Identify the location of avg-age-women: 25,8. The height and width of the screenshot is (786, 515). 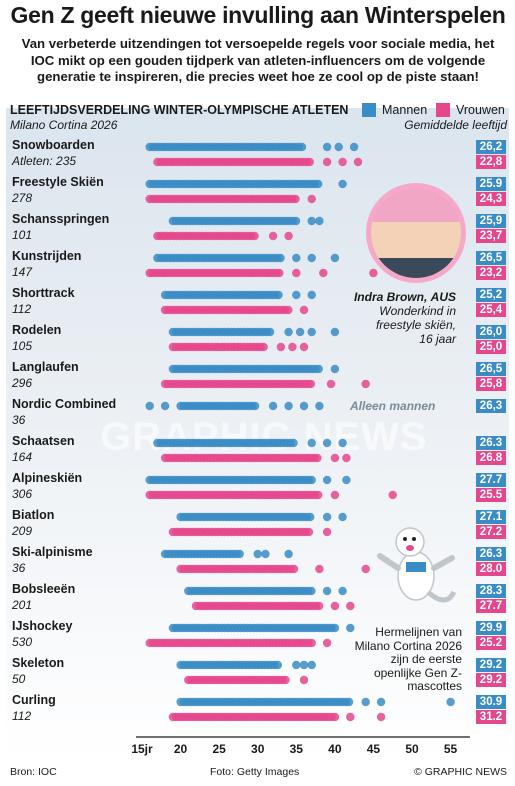
(491, 384).